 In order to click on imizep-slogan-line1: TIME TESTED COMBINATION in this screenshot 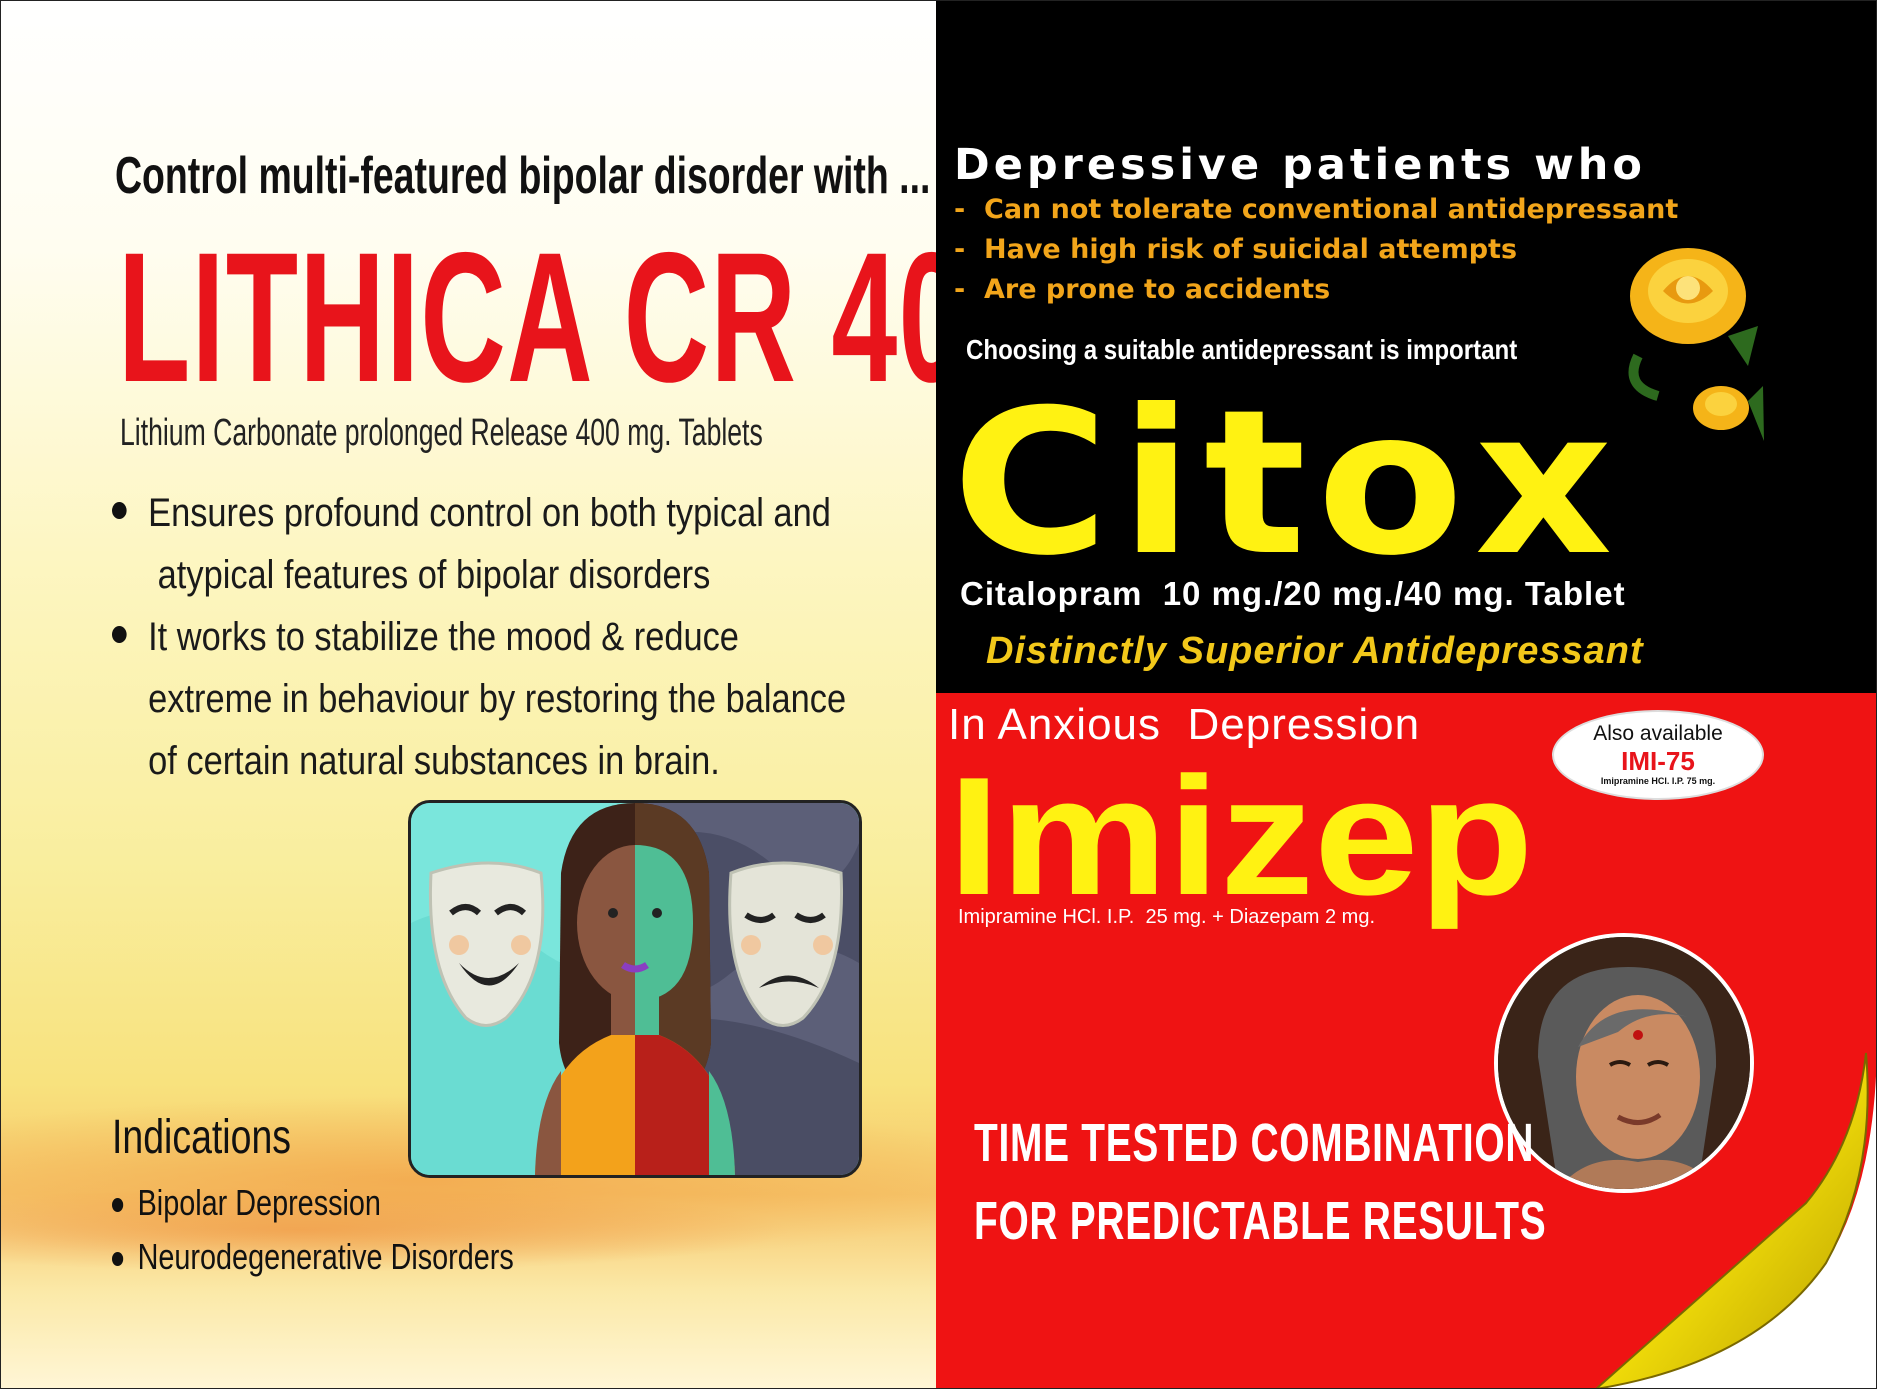, I will do `click(1254, 1143)`.